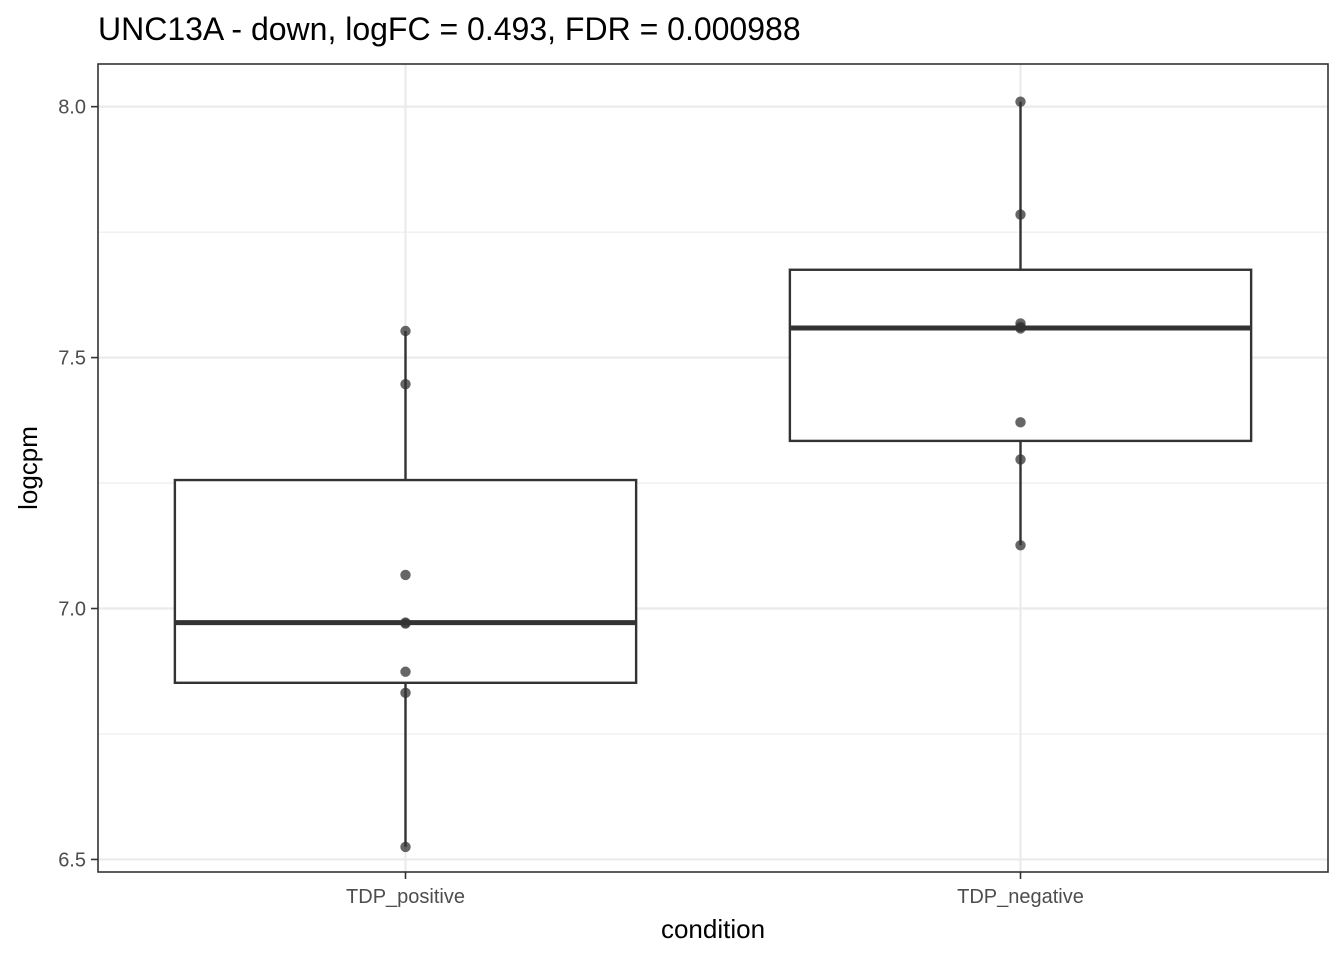 The height and width of the screenshot is (960, 1344). What do you see at coordinates (72, 860) in the screenshot?
I see `y-tick-label: 6.5` at bounding box center [72, 860].